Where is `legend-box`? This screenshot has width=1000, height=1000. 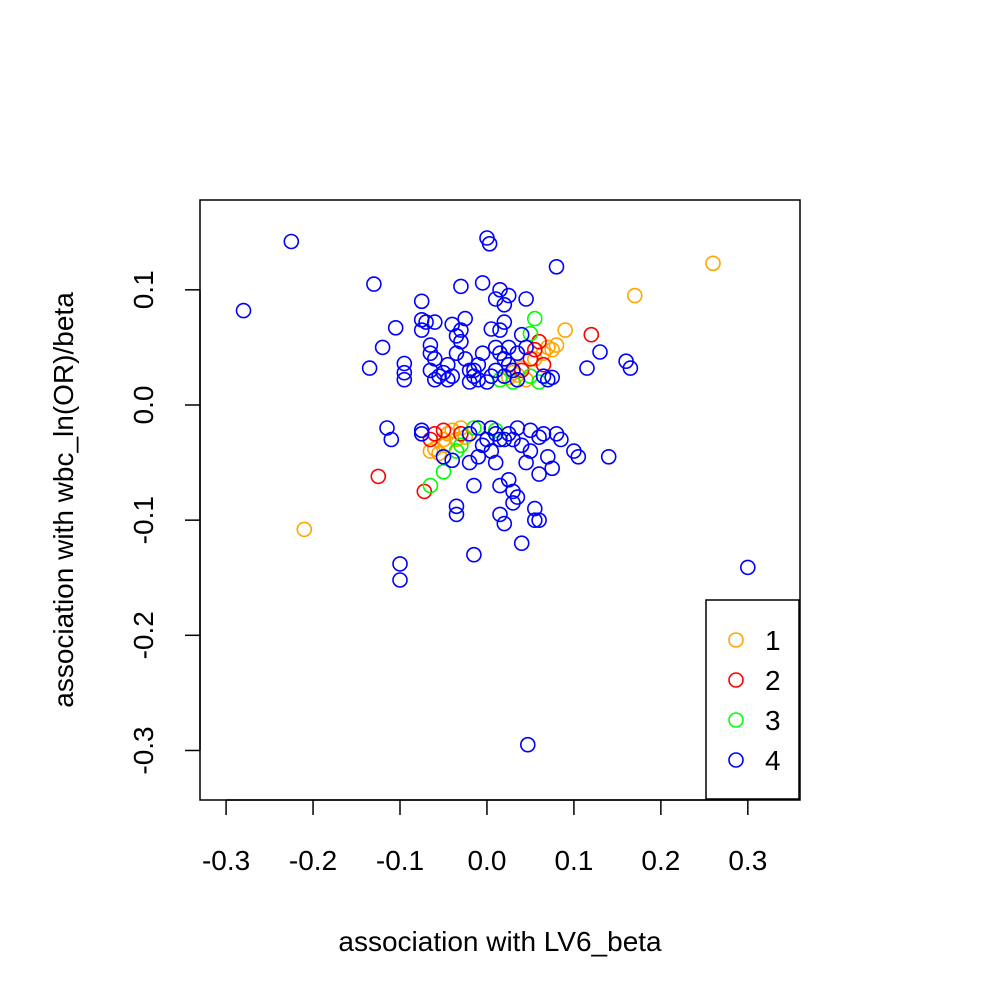
legend-box is located at coordinates (752, 699).